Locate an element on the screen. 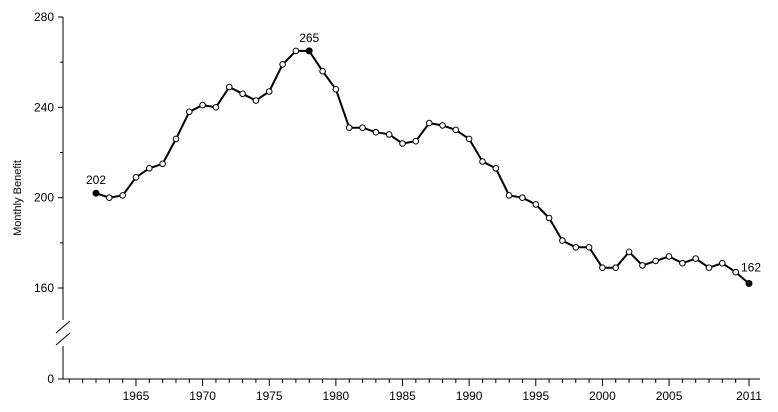  data-point-1998 is located at coordinates (576, 247).